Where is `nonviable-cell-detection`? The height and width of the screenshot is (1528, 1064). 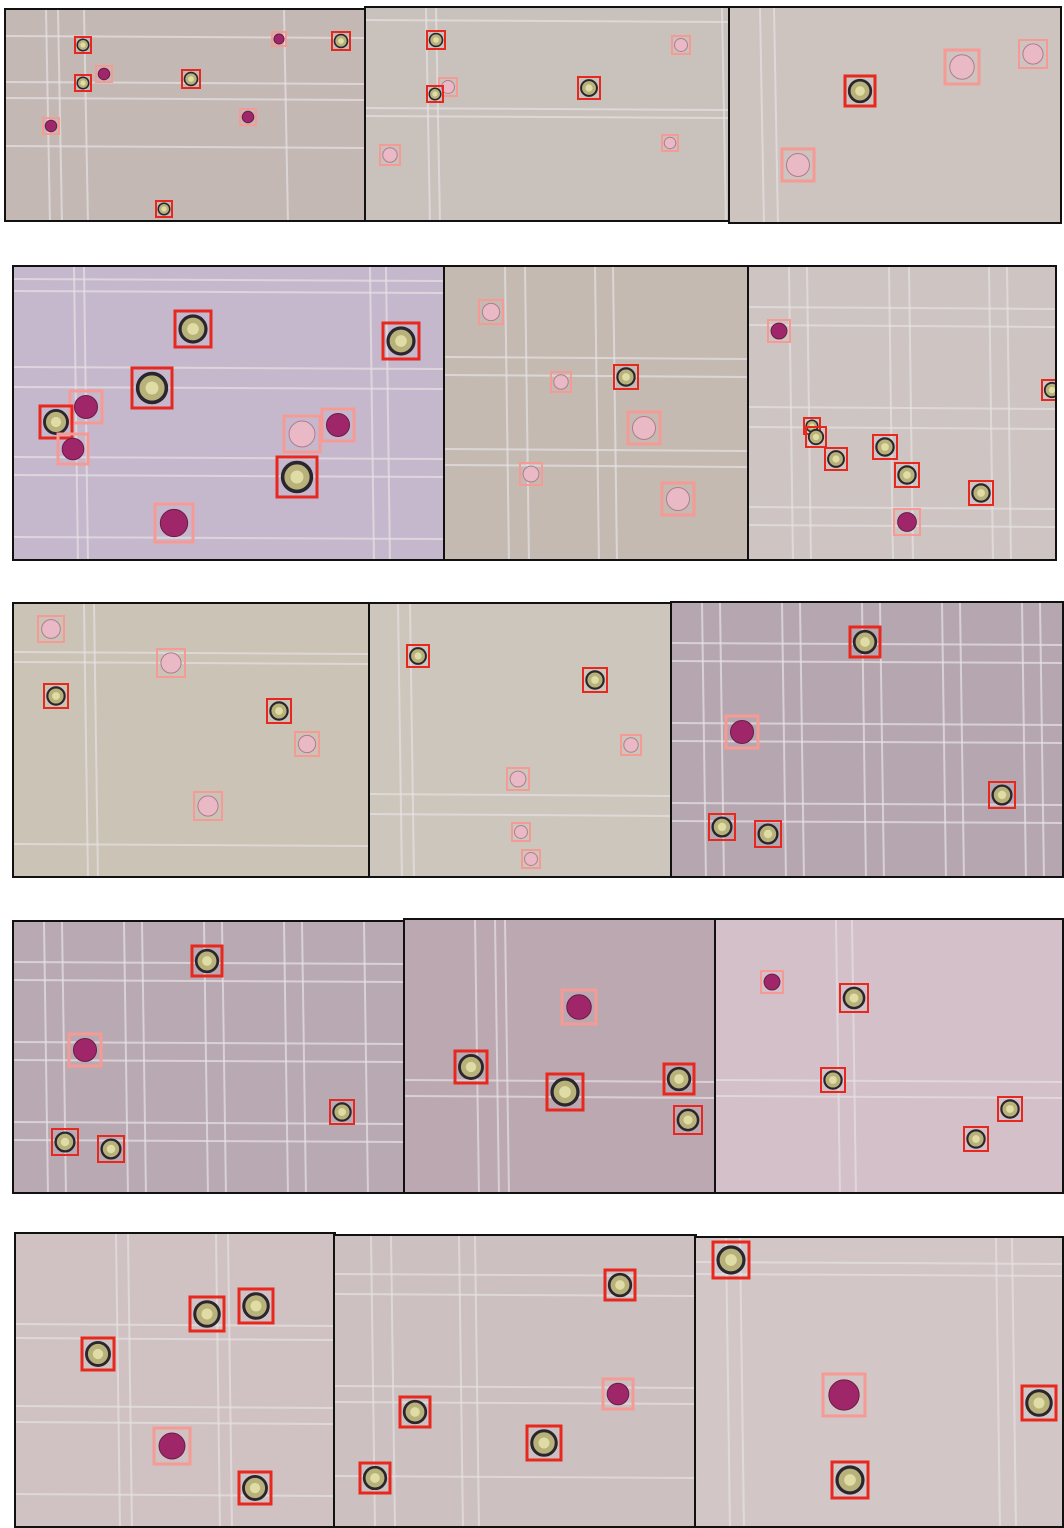
nonviable-cell-detection is located at coordinates (579, 1007).